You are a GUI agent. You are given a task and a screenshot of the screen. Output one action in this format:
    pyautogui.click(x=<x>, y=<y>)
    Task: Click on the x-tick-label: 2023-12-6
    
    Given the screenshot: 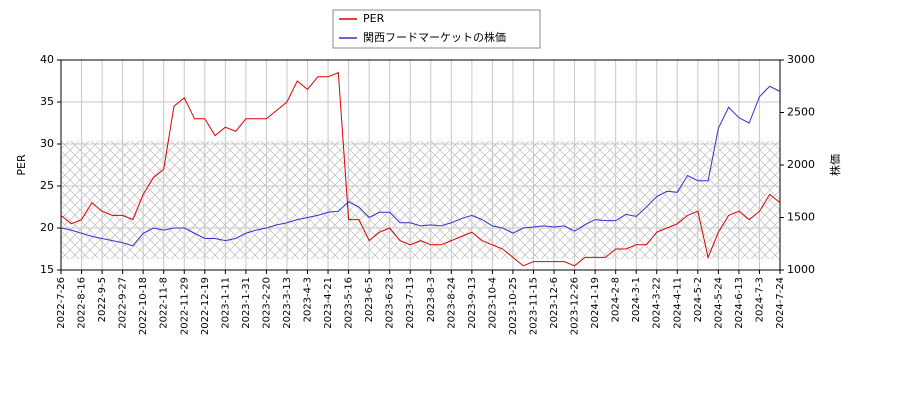 What is the action you would take?
    pyautogui.click(x=554, y=303)
    